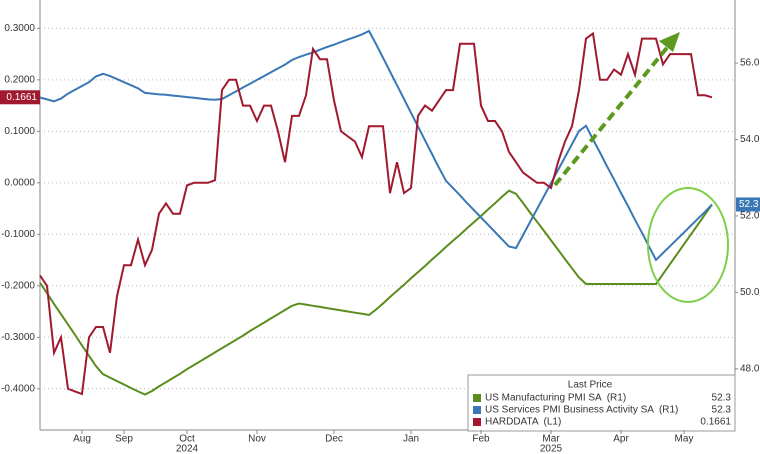  I want to click on x-tick-label: Oct, so click(187, 439).